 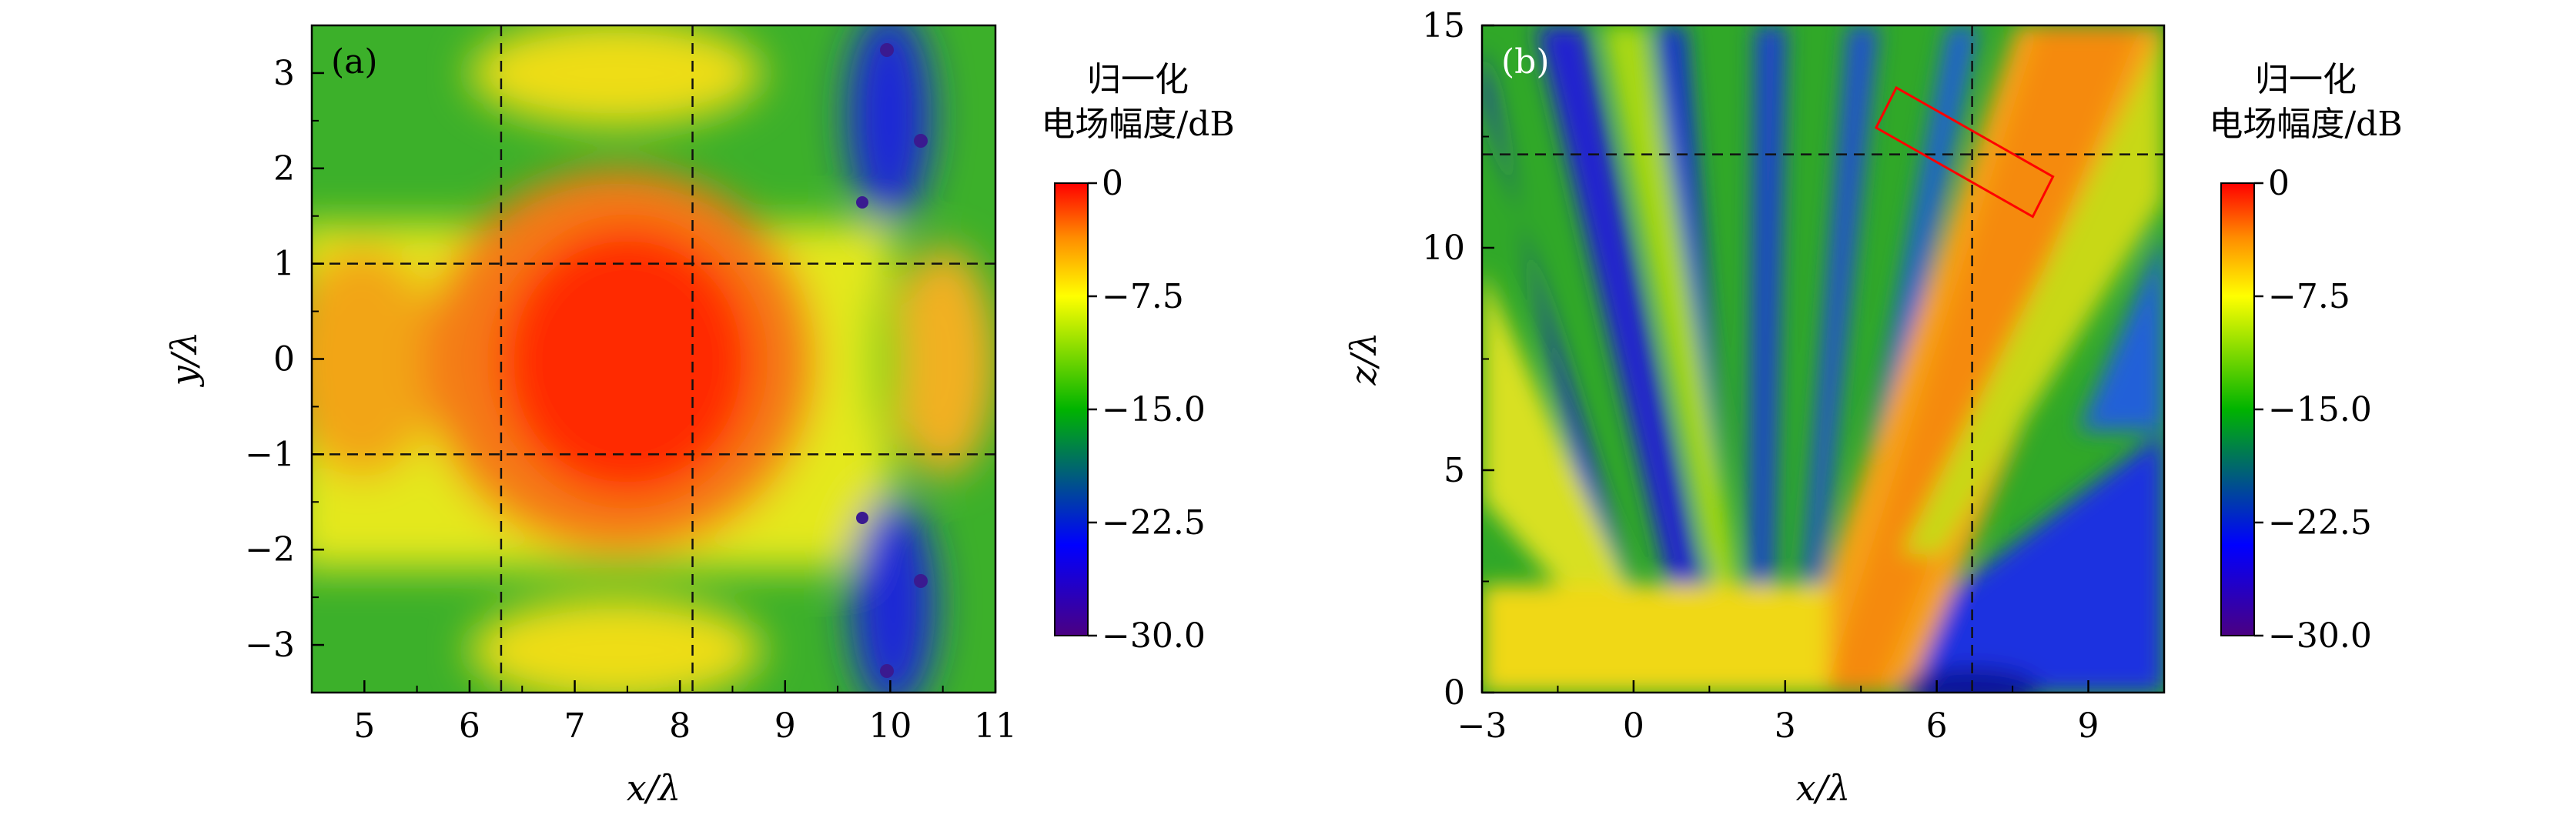 I want to click on y-tick-label: −2, so click(x=270, y=549).